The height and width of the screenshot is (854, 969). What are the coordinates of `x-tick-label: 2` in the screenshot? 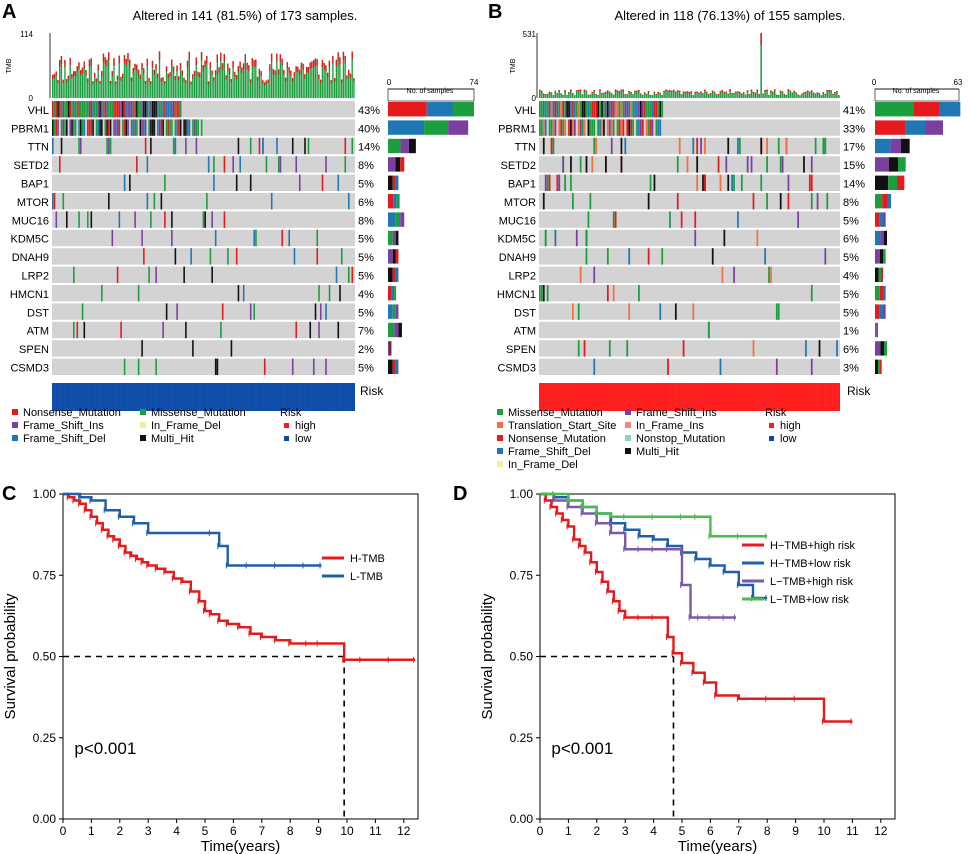 It's located at (119, 831).